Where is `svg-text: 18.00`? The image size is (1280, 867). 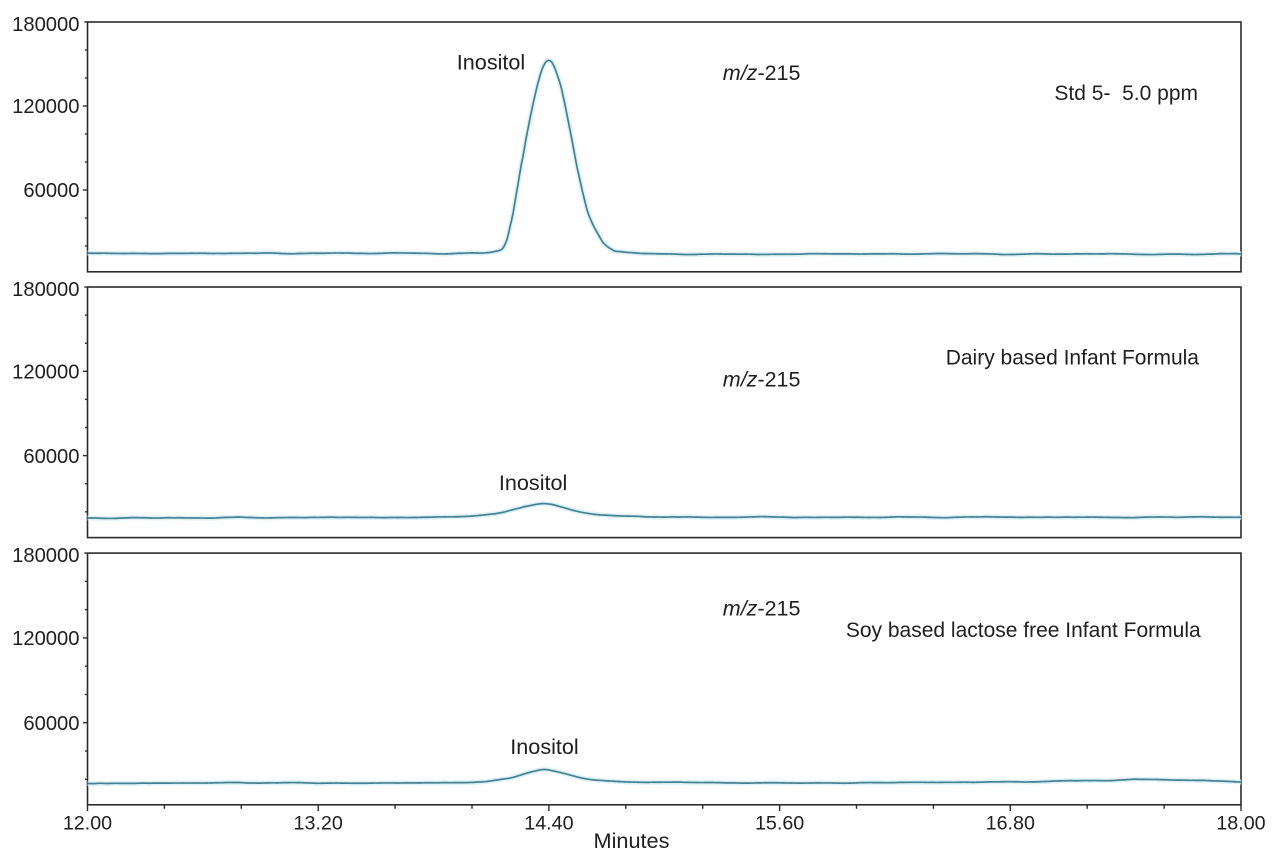 svg-text: 18.00 is located at coordinates (1240, 823).